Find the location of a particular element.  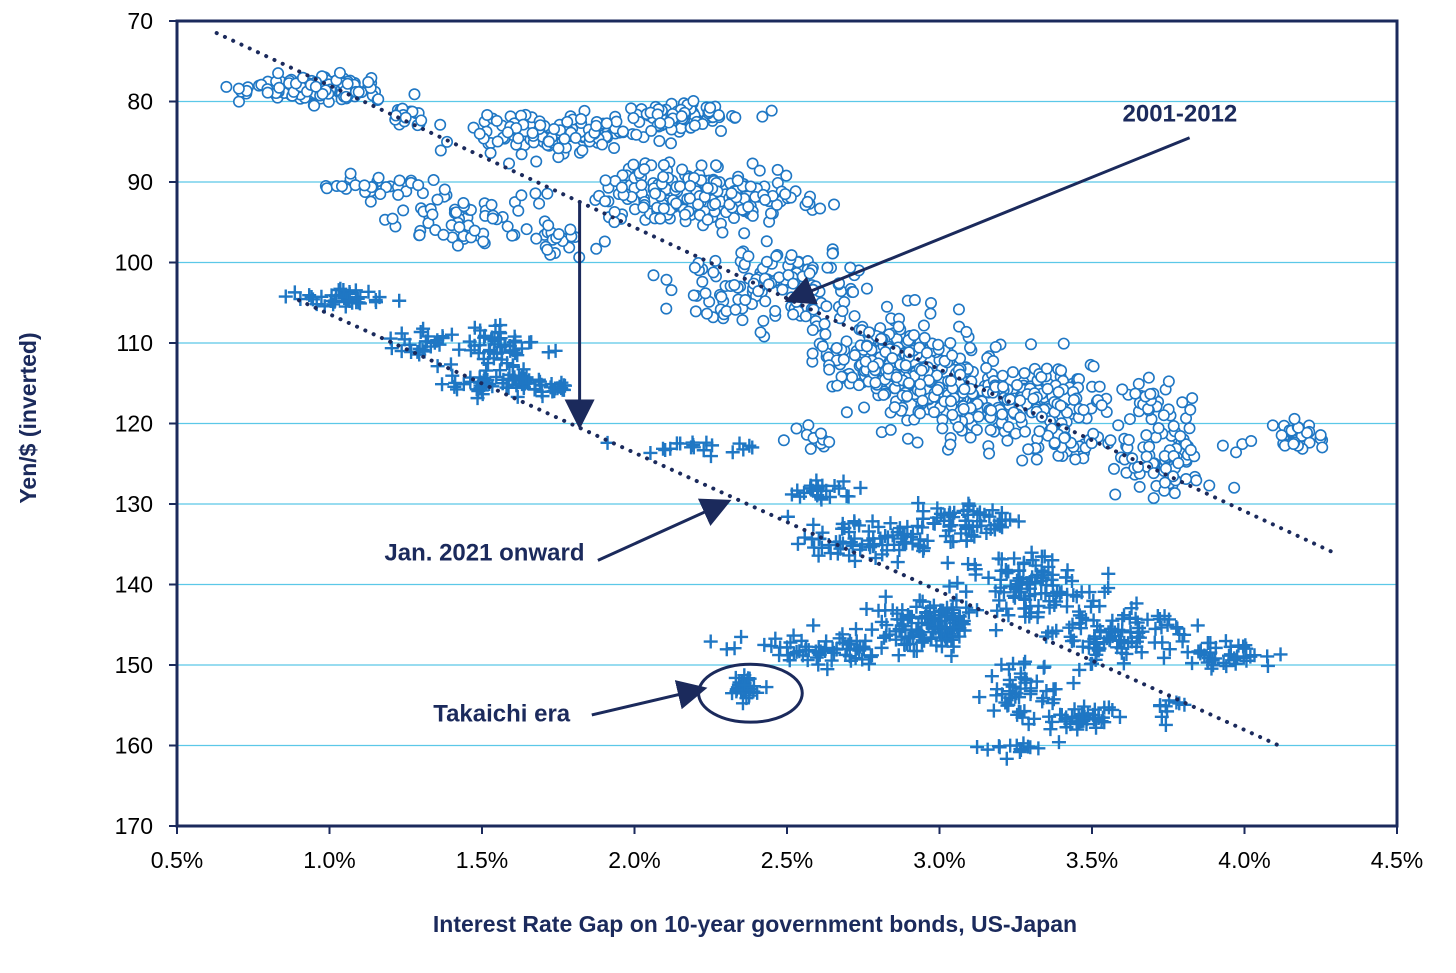

y-axis-ticks: 70 80 90 100 110 120 130 140 150 160 170 is located at coordinates (146, 423).